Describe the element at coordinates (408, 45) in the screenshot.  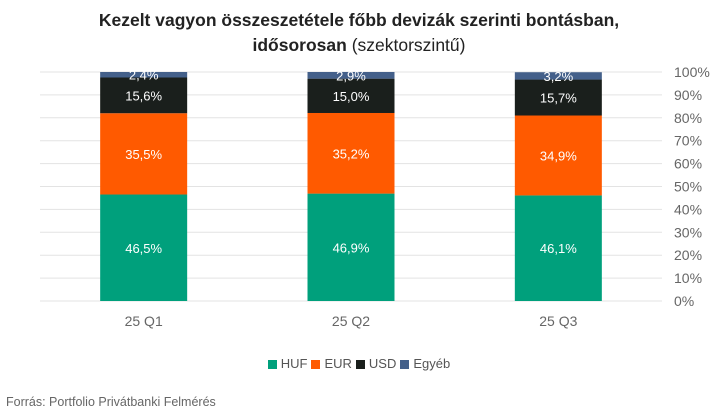
I see `chart-subtitle: (szektorszintű)` at that location.